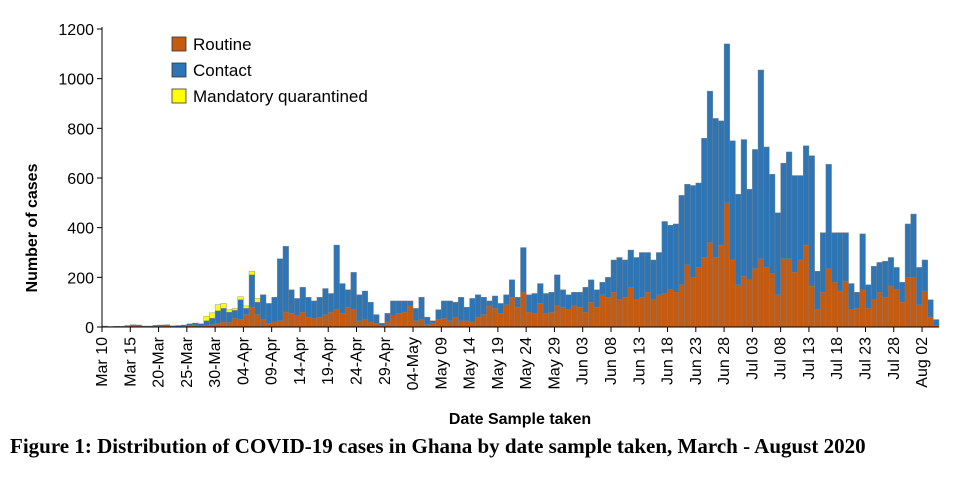 This screenshot has width=973, height=501. What do you see at coordinates (526, 363) in the screenshot?
I see `x-tick-label: May 24` at bounding box center [526, 363].